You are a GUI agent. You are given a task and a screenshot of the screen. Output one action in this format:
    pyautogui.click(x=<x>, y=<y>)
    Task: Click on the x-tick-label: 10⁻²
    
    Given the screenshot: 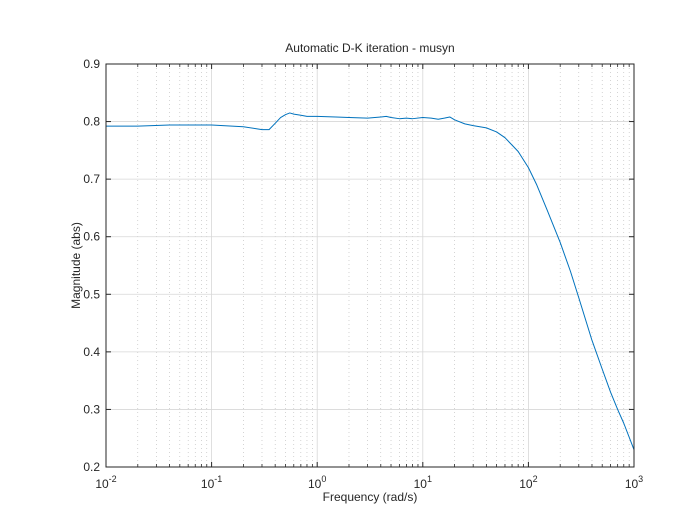 What is the action you would take?
    pyautogui.click(x=105, y=482)
    